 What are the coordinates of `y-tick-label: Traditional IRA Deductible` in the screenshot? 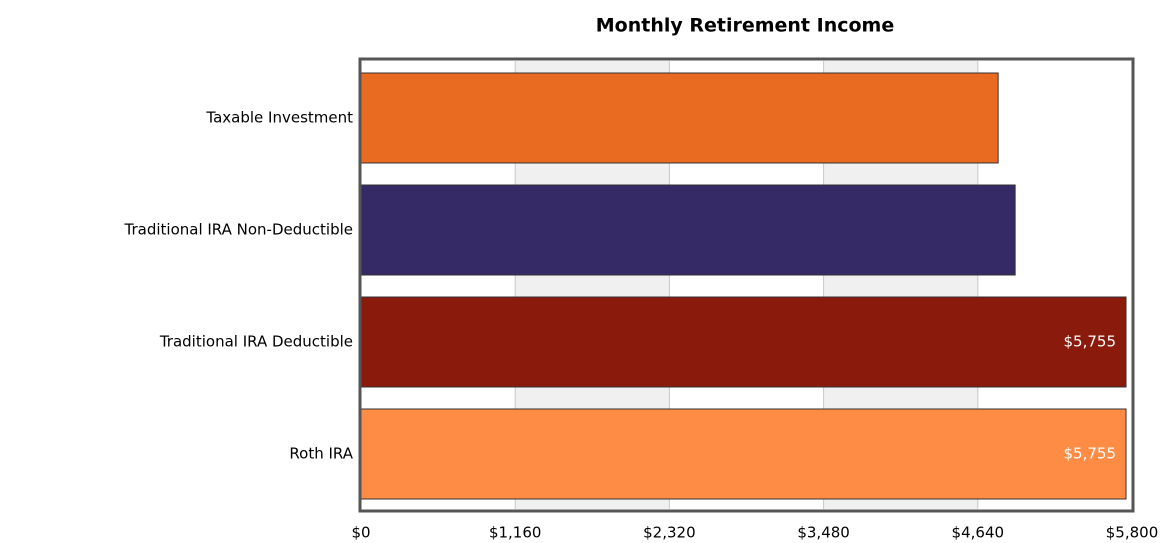 It's located at (256, 342).